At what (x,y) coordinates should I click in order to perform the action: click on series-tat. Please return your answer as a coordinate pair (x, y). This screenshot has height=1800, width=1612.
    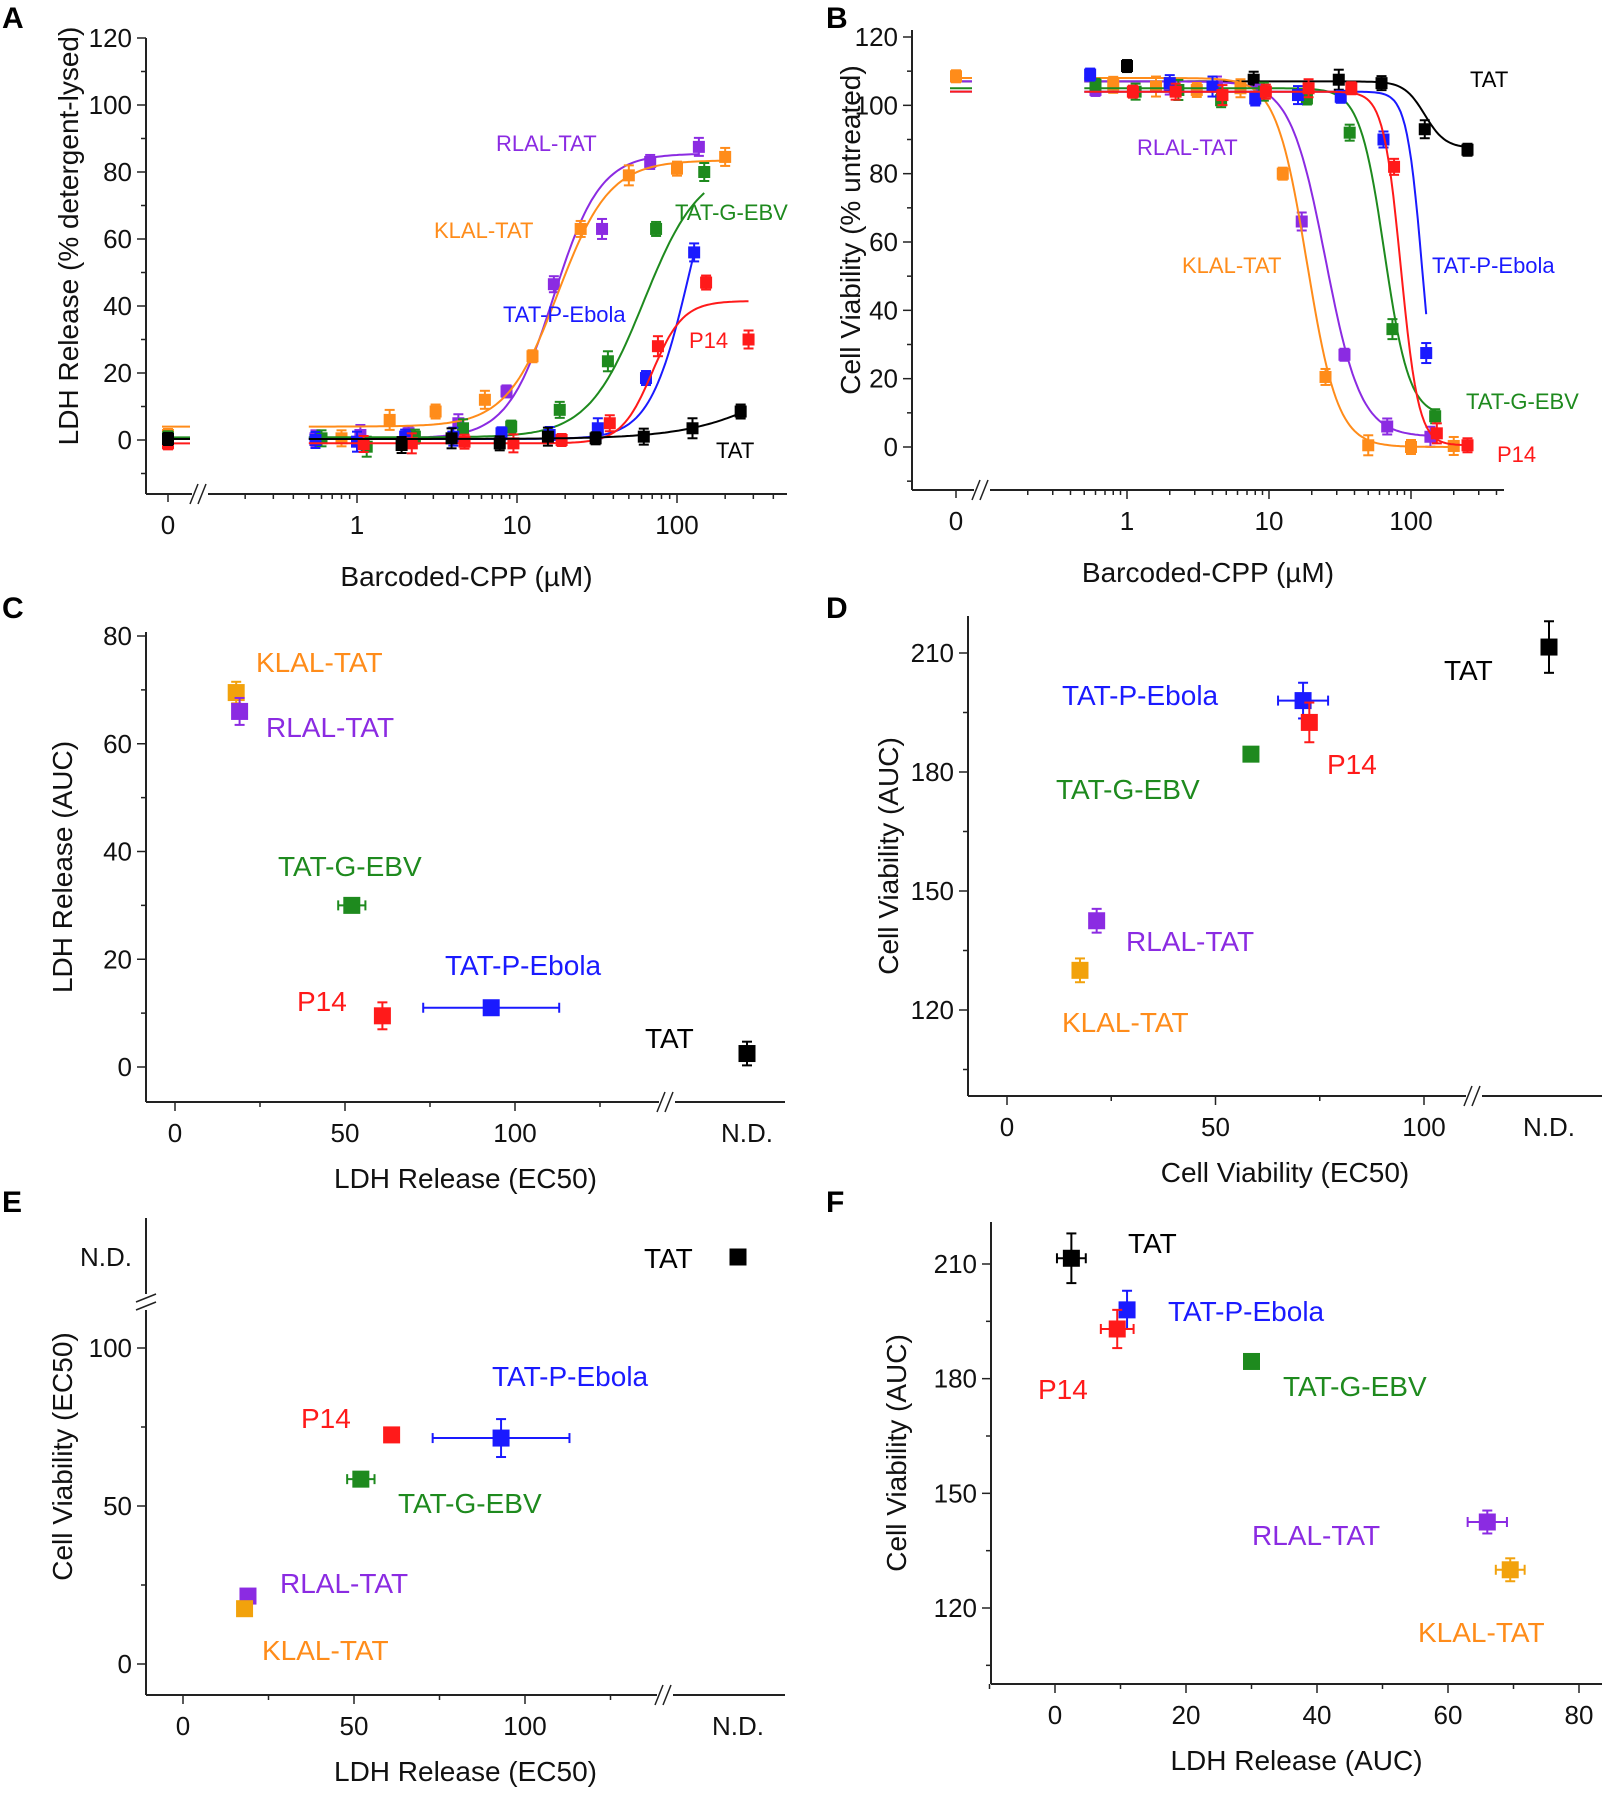
    Looking at the image, I should click on (454, 429).